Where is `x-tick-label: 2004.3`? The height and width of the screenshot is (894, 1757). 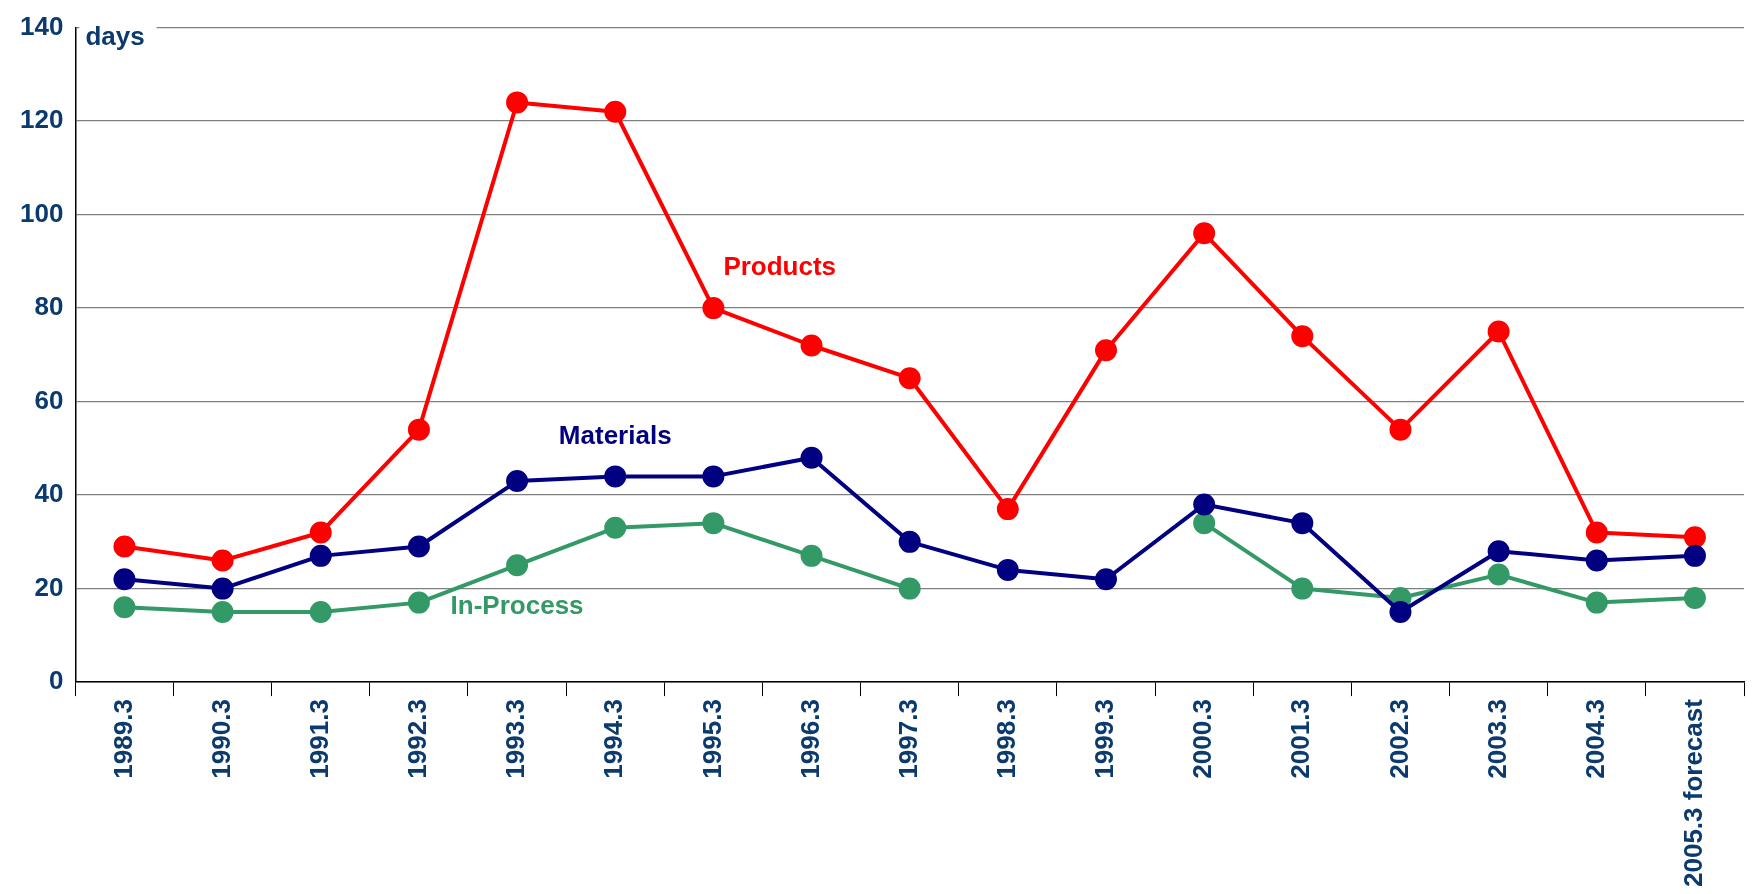
x-tick-label: 2004.3 is located at coordinates (1594, 739).